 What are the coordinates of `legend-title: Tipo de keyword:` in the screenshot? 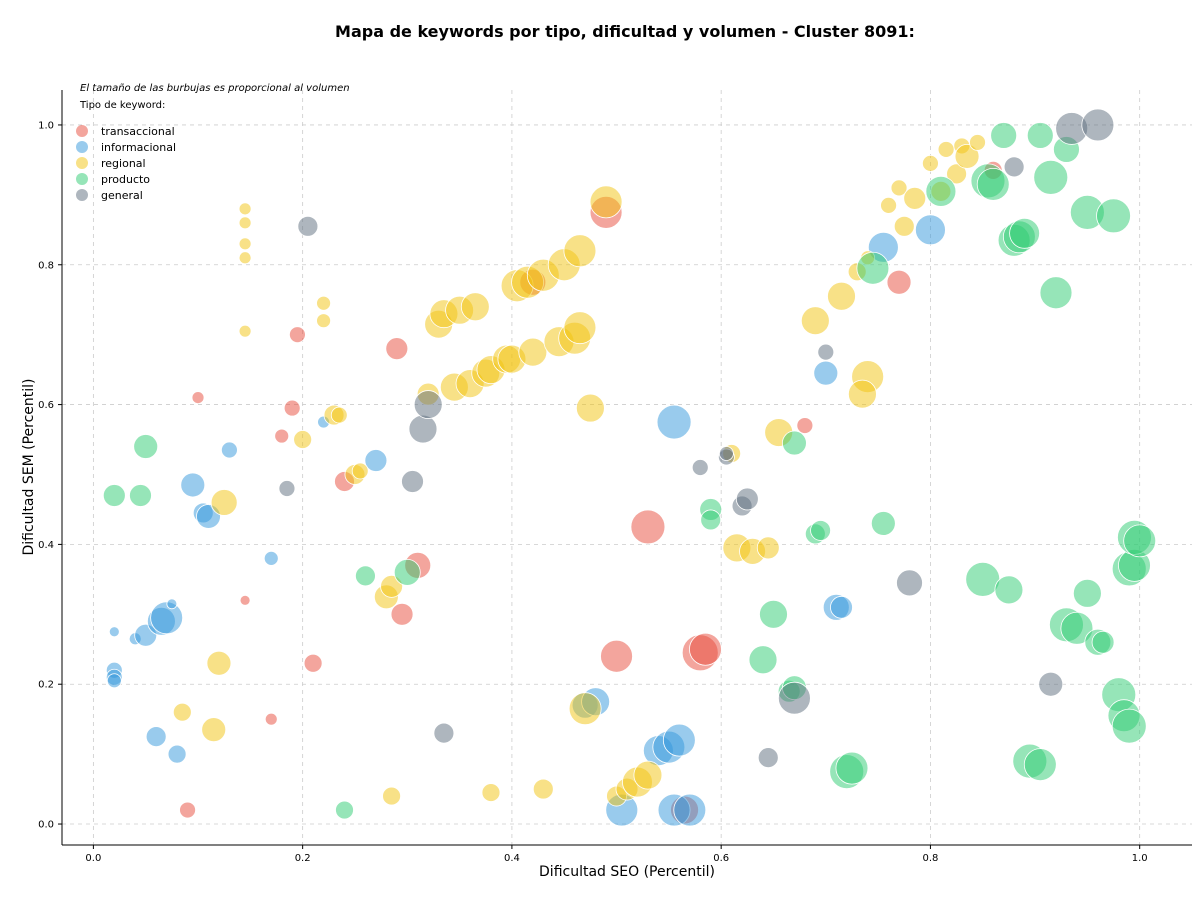 It's located at (122, 105).